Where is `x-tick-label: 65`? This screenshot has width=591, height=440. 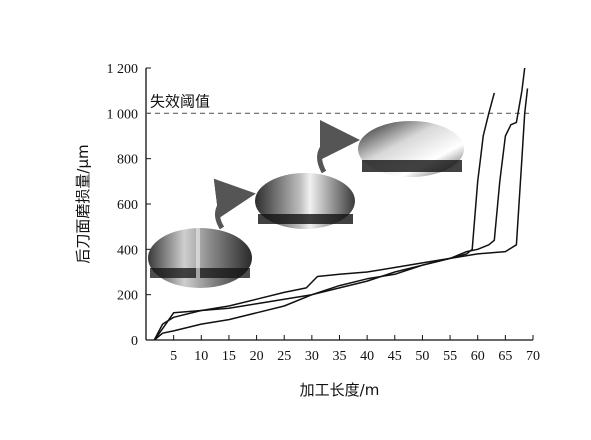
x-tick-label: 65 is located at coordinates (505, 356).